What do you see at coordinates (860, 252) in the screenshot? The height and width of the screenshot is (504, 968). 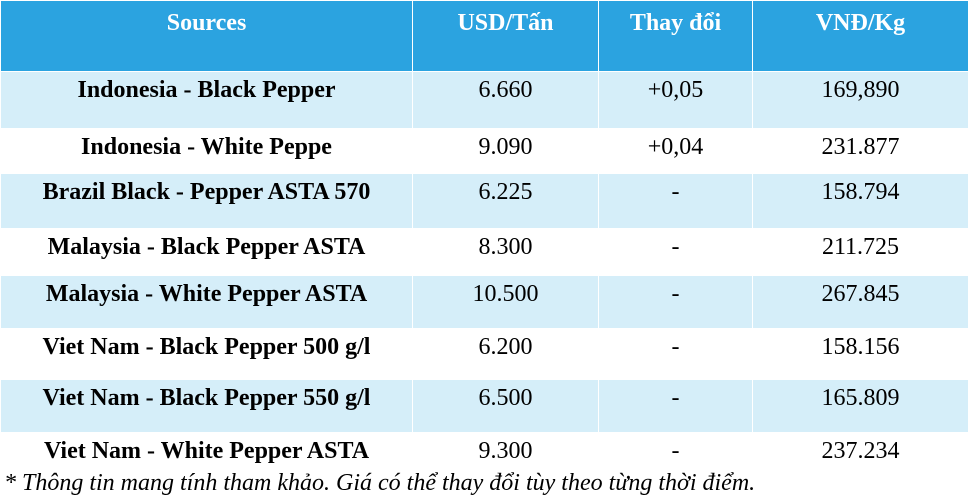 I see `value-cell: 211.725` at bounding box center [860, 252].